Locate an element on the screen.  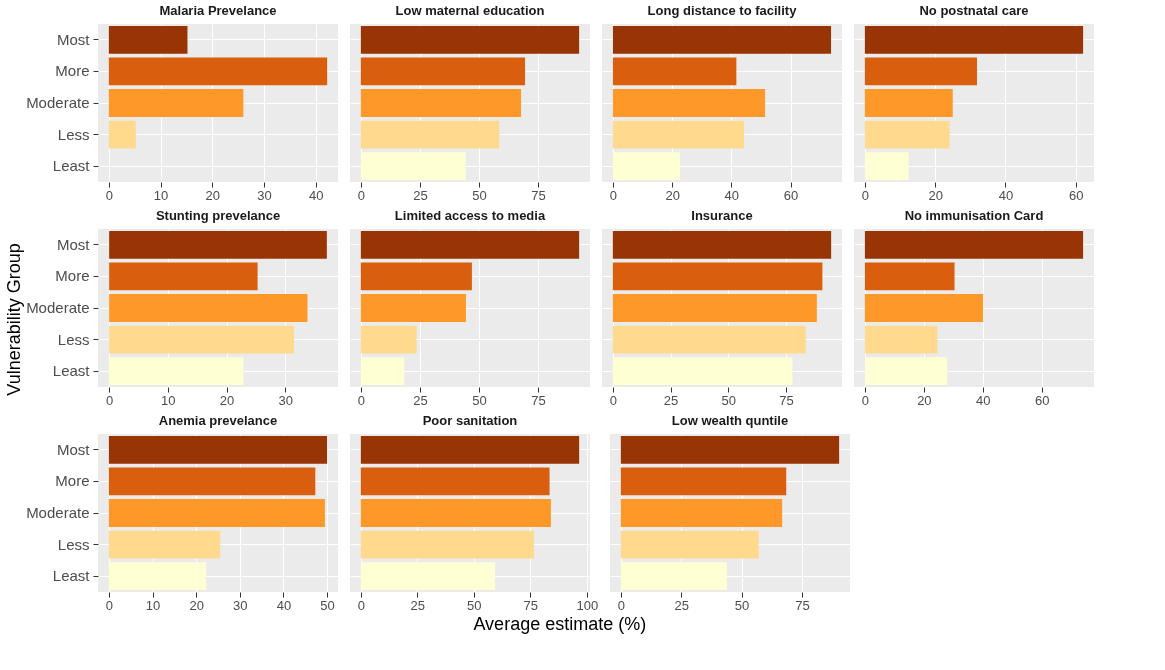
chart-title: Long distance to facility is located at coordinates (722, 10).